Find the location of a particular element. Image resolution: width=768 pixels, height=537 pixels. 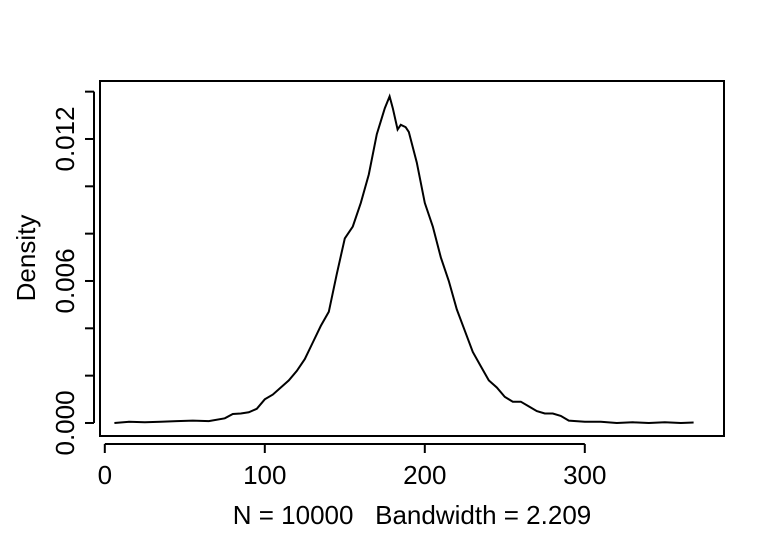

y-tick-label: 0.006 is located at coordinates (65, 280).